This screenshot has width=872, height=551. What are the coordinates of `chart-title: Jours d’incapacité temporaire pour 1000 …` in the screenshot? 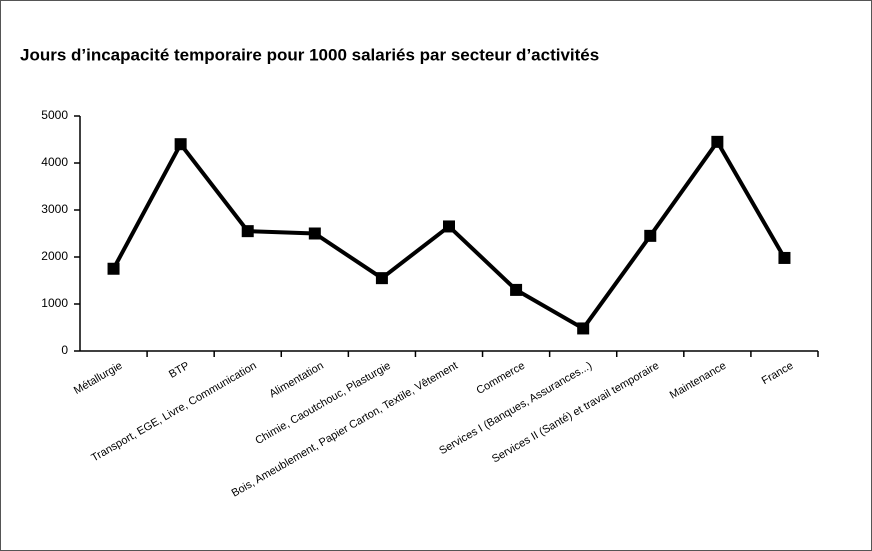 It's located at (309, 54).